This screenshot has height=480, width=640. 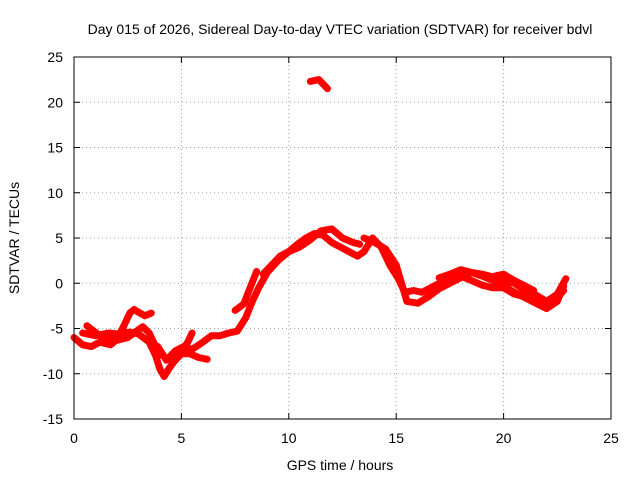 I want to click on y-tick-label: 20, so click(x=55, y=102).